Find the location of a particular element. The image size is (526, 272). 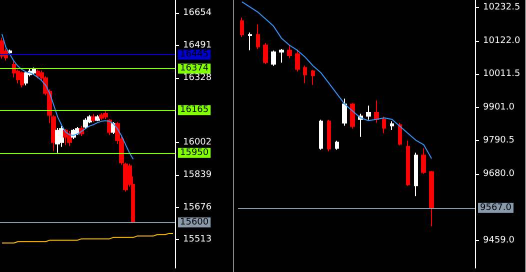

y-tick-label: 16002 is located at coordinates (197, 143).